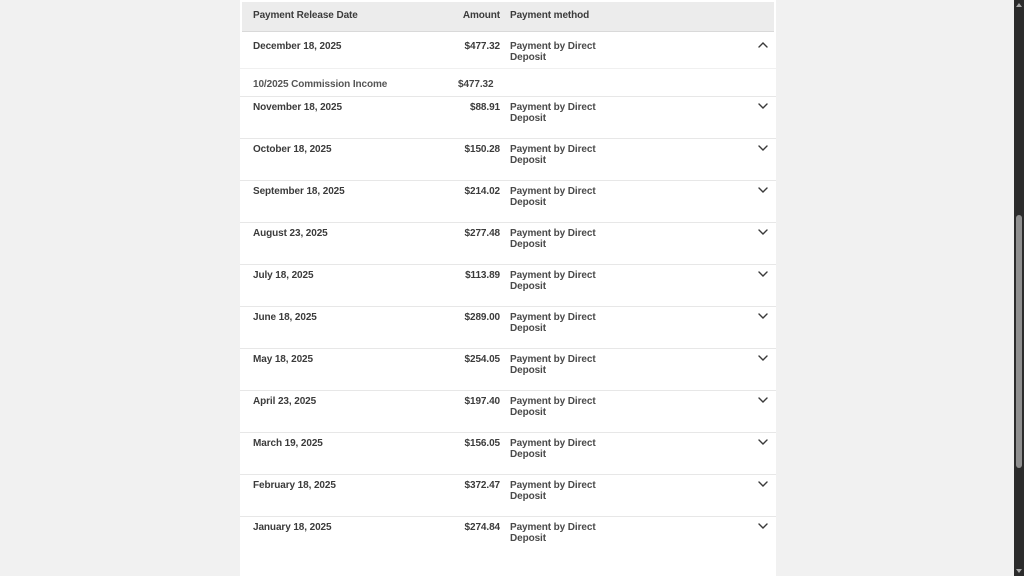 The width and height of the screenshot is (1024, 576). Describe the element at coordinates (297, 46) in the screenshot. I see `payment-release-date: December 18, 2025` at that location.